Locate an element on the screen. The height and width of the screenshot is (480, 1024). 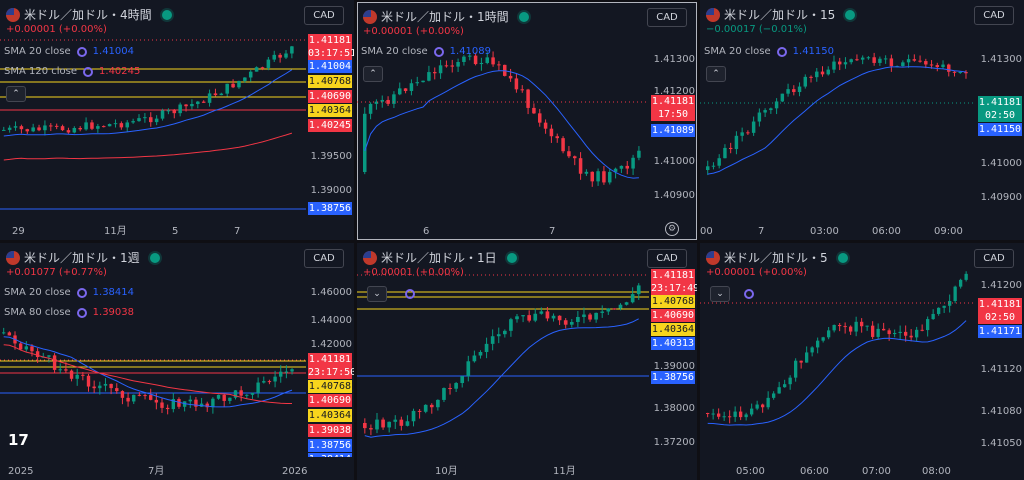
sma-legend: SMA 120 close 1.40245 is located at coordinates (72, 71).